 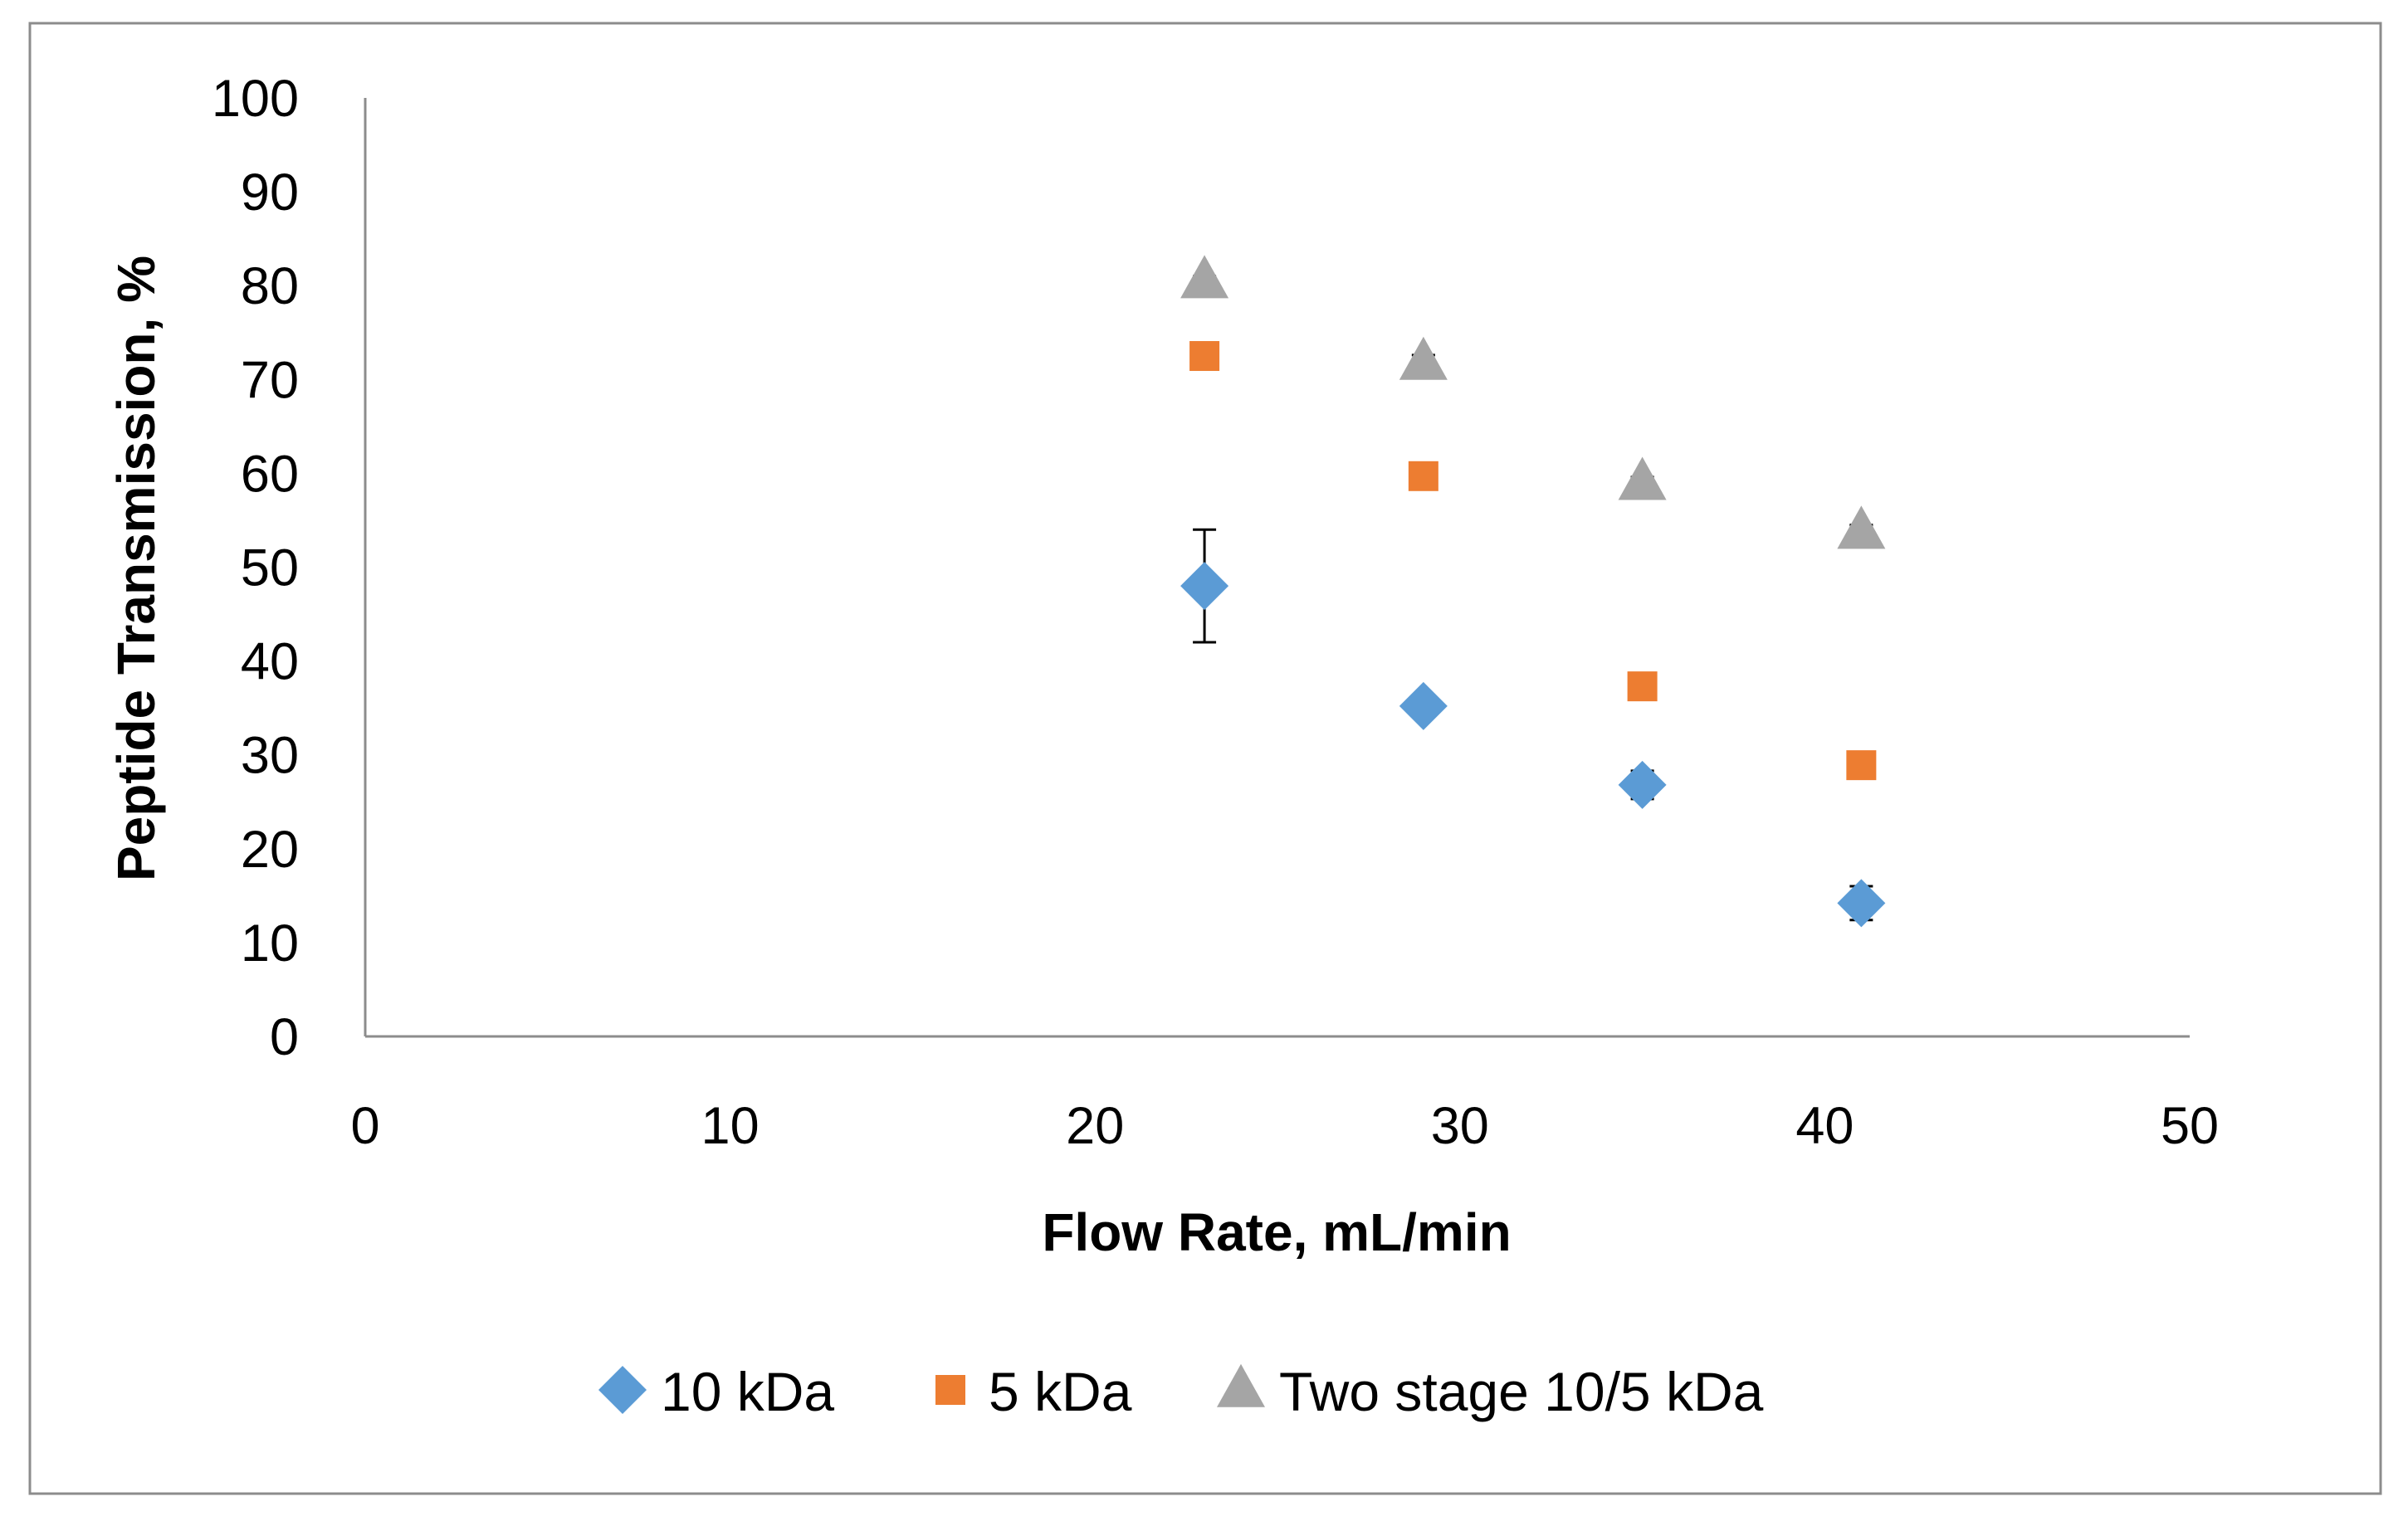 I want to click on y-tick-label: 0, so click(x=284, y=1037).